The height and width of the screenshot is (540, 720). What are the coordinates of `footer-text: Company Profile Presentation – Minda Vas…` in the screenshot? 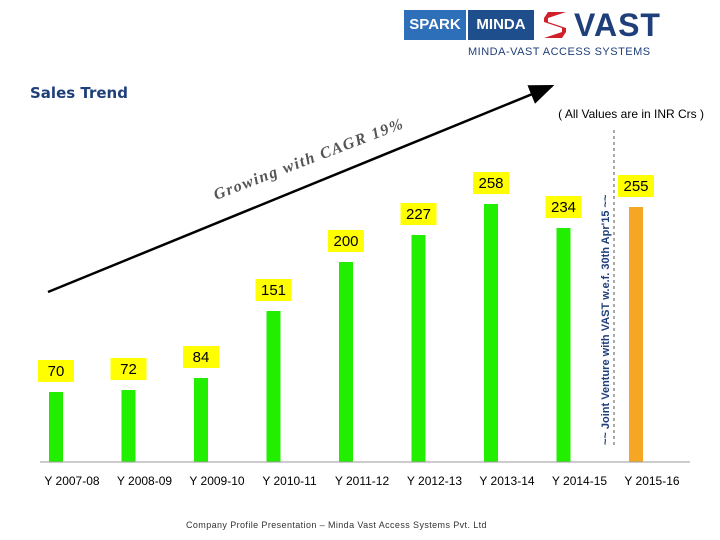 It's located at (336, 525).